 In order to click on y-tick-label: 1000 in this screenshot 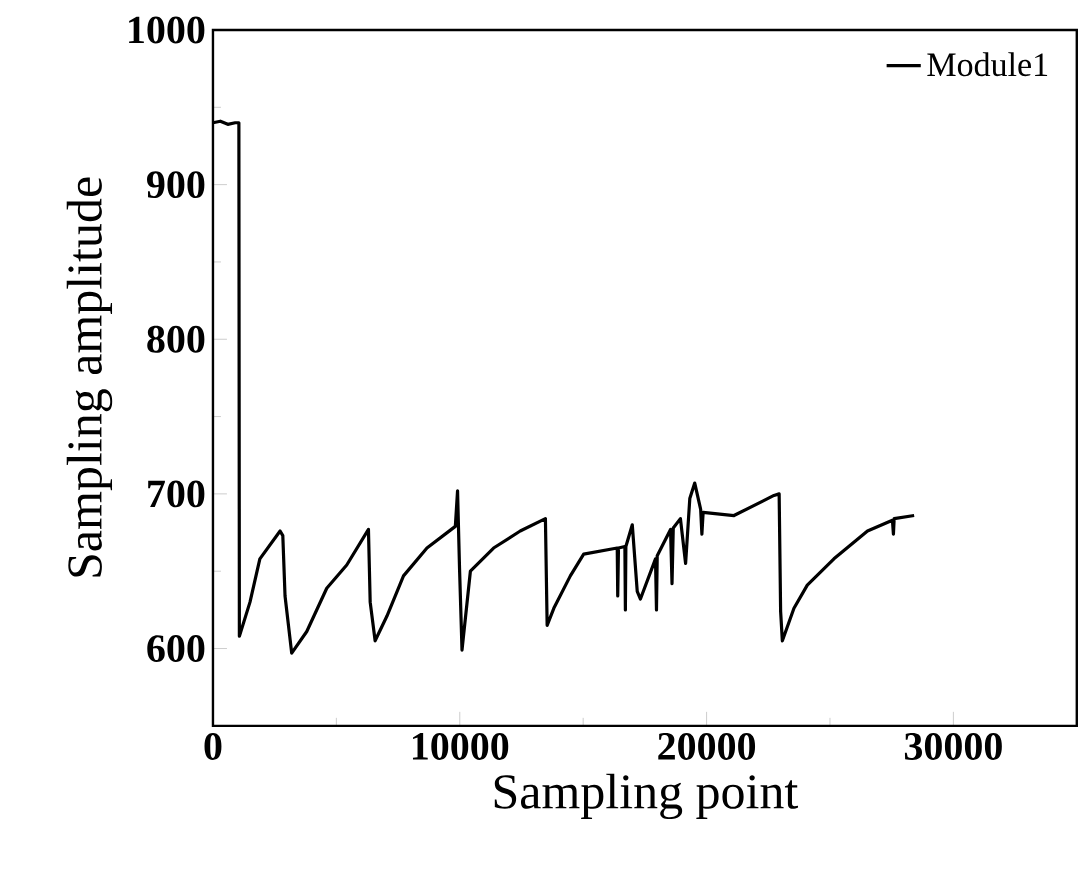, I will do `click(167, 30)`.